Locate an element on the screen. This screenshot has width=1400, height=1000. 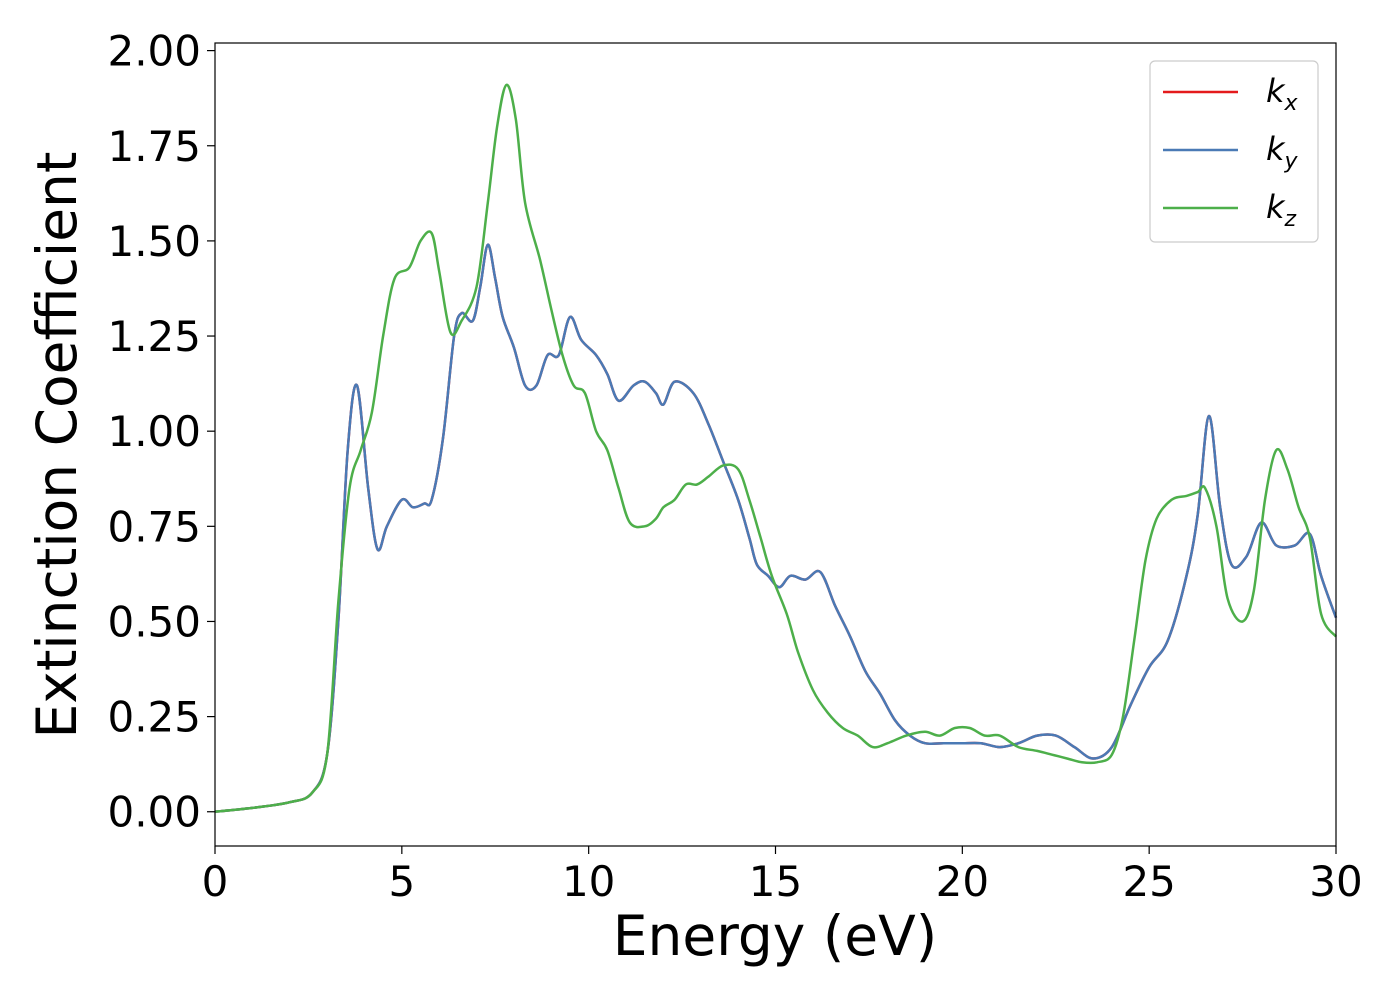
x-tick-label: 0 is located at coordinates (215, 881).